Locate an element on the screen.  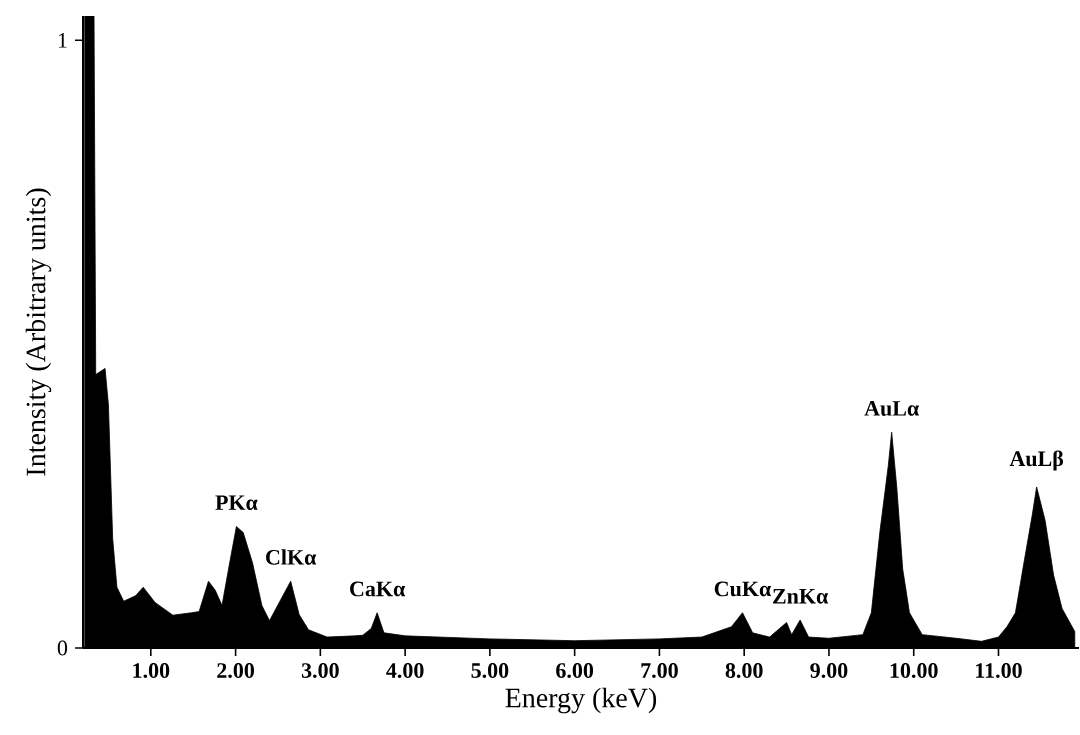
annotation: AuLα is located at coordinates (891, 408).